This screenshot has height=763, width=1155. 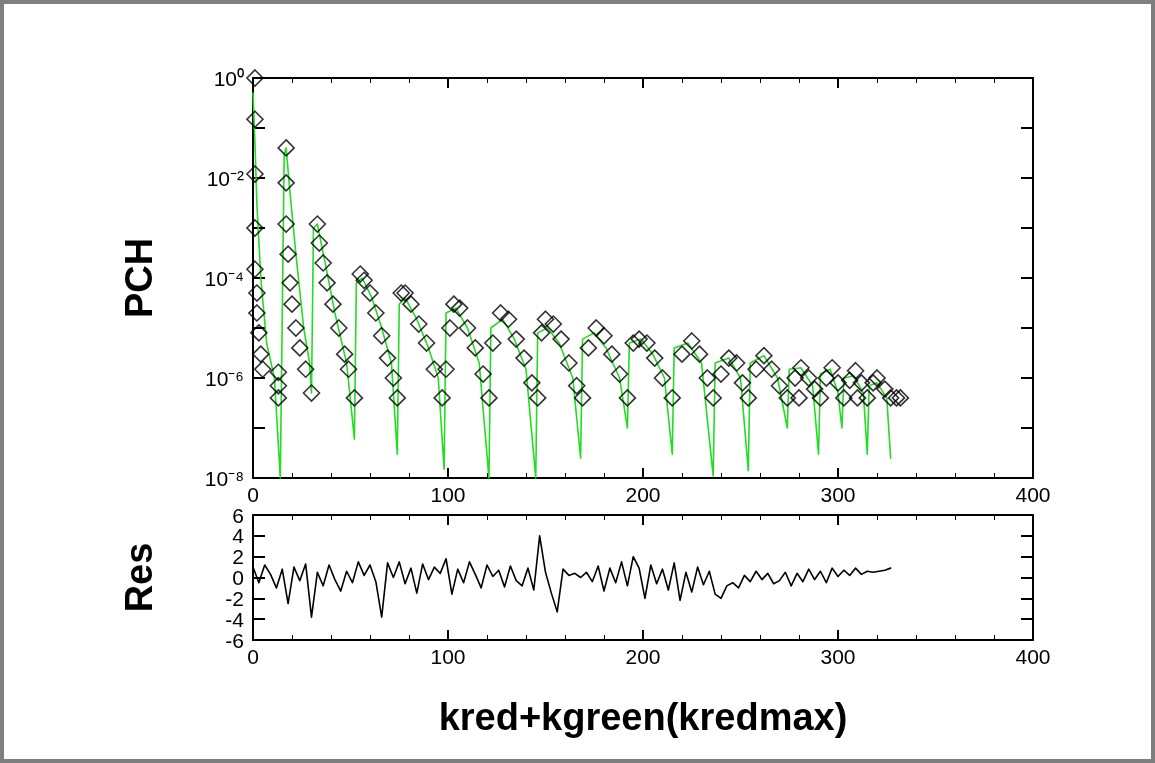 What do you see at coordinates (238, 536) in the screenshot?
I see `y-tick-label: 4` at bounding box center [238, 536].